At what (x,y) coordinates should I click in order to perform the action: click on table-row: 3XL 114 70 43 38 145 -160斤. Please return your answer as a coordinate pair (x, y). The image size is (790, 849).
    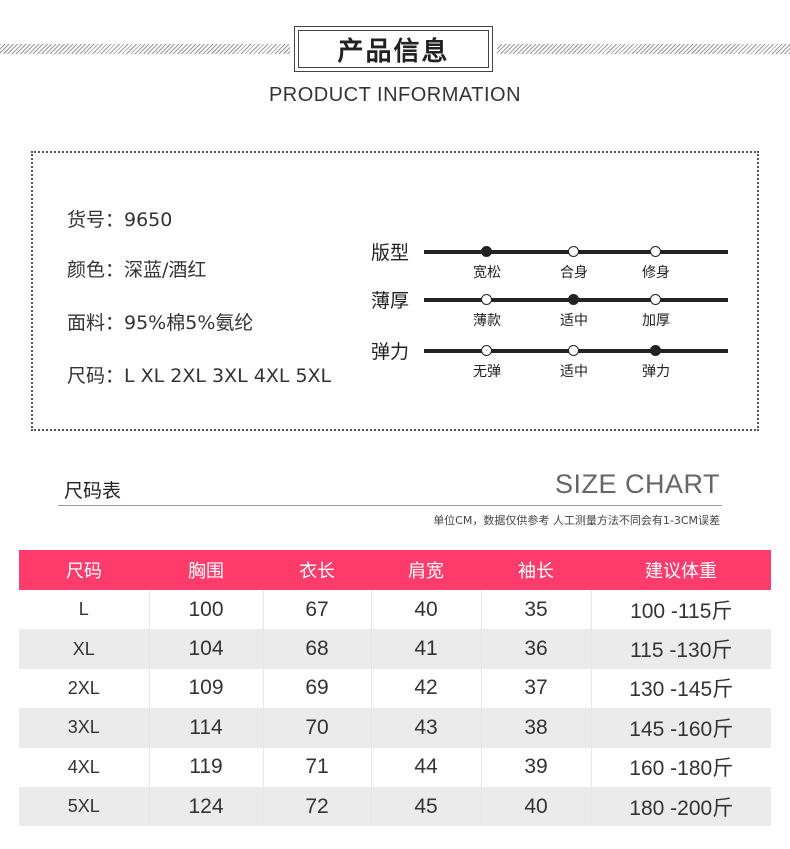
    Looking at the image, I should click on (395, 728).